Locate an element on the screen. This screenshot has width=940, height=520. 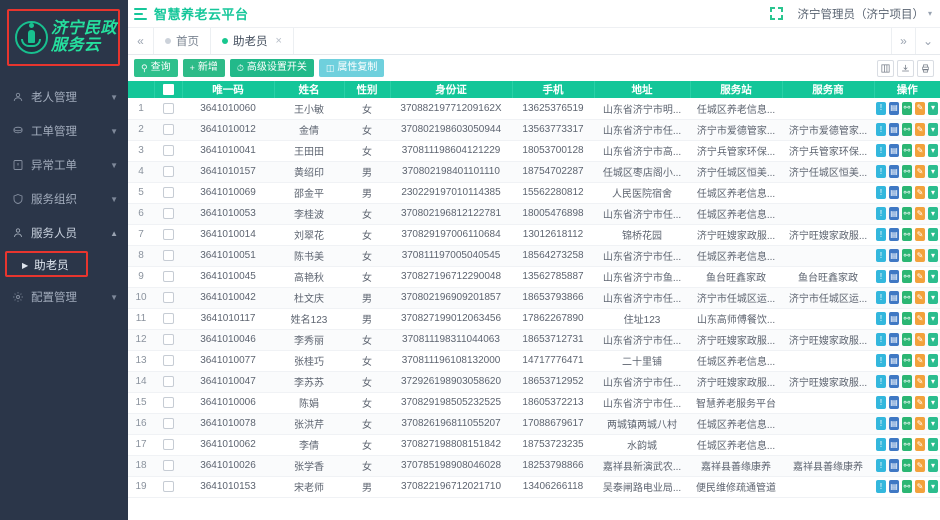
column-header-code: 唯一码 is located at coordinates (228, 89).